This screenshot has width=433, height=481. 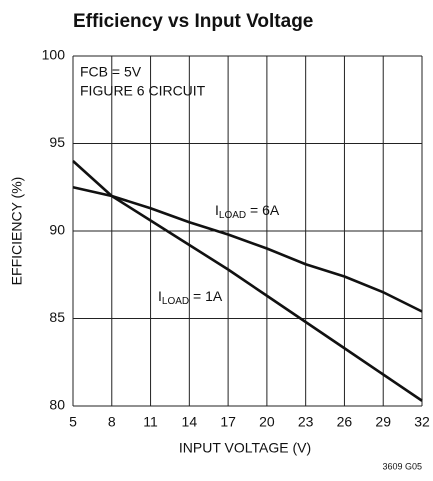 I want to click on x-tick-label: 26, so click(x=345, y=422).